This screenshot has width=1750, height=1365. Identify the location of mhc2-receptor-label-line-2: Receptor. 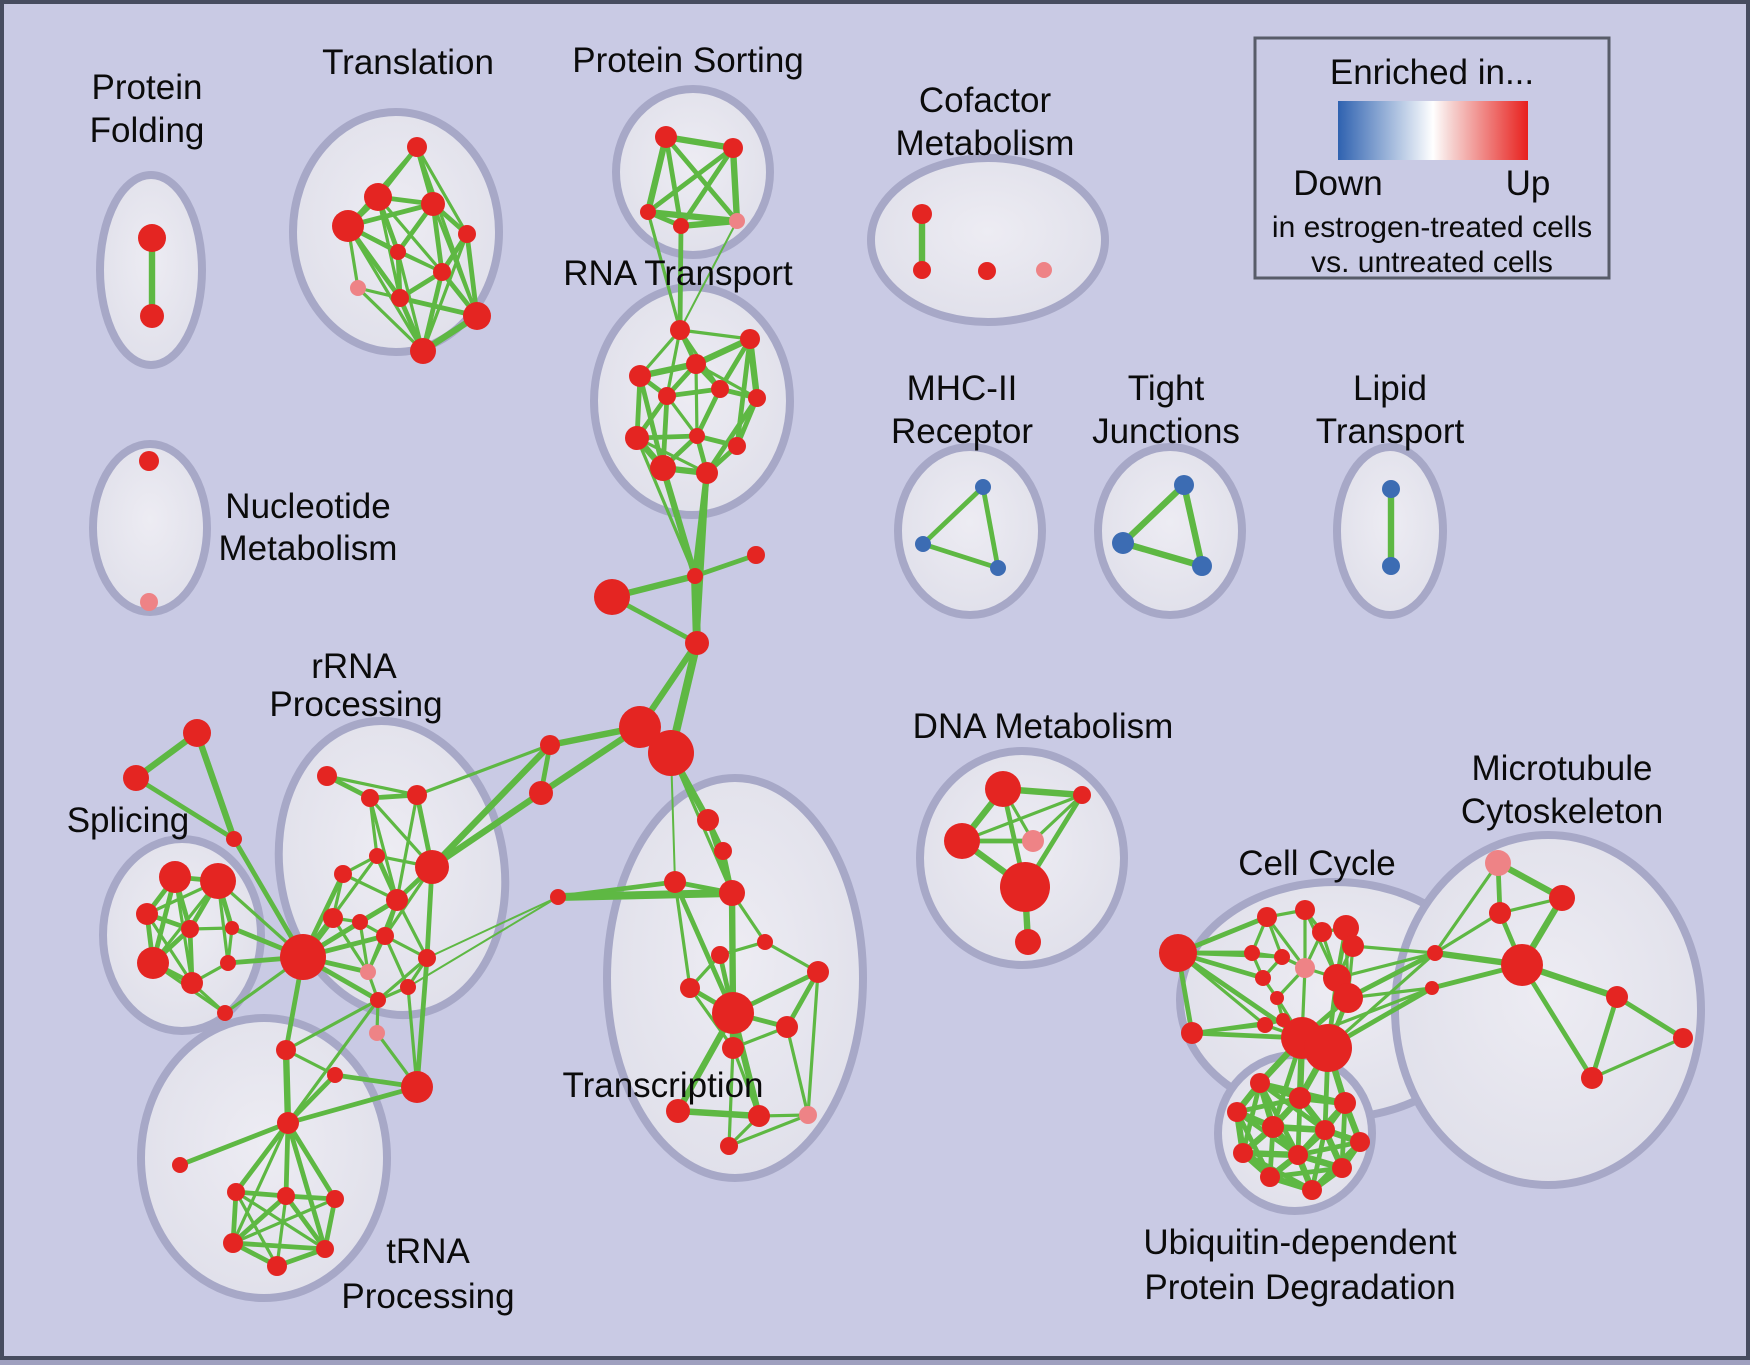
(962, 431).